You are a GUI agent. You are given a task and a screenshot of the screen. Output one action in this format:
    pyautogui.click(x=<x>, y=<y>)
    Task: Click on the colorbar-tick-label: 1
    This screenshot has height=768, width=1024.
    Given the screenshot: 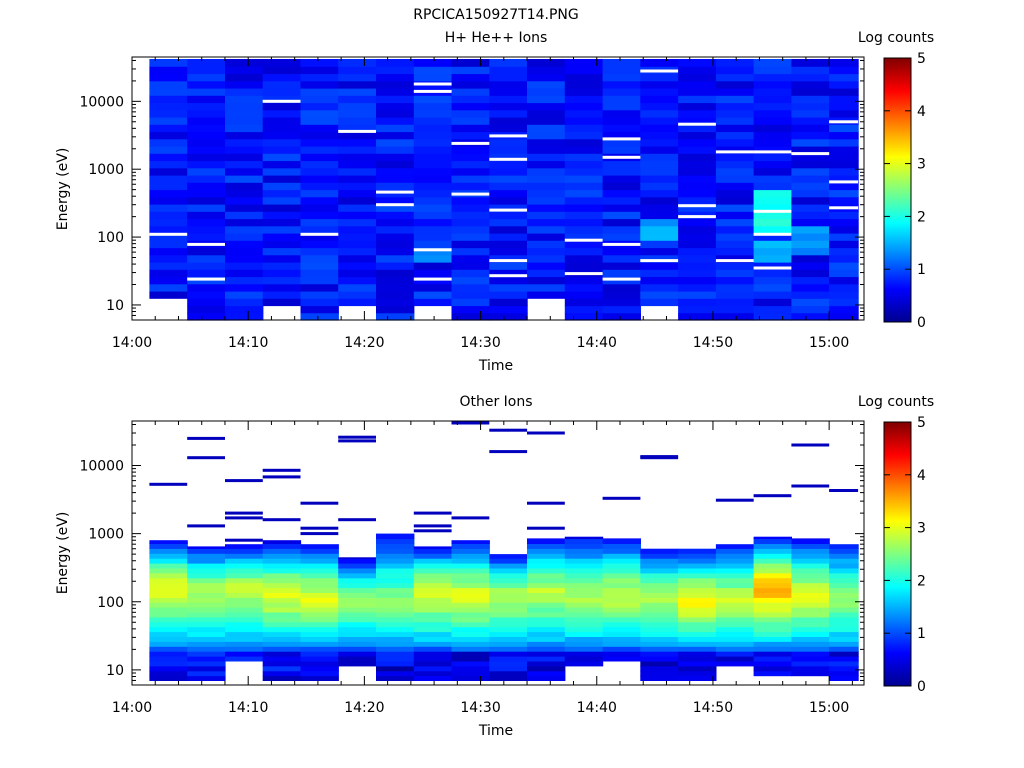 What is the action you would take?
    pyautogui.click(x=921, y=634)
    